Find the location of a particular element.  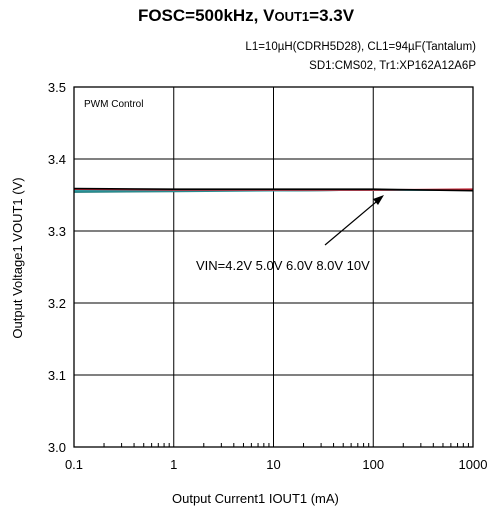

series-line is located at coordinates (273, 189).